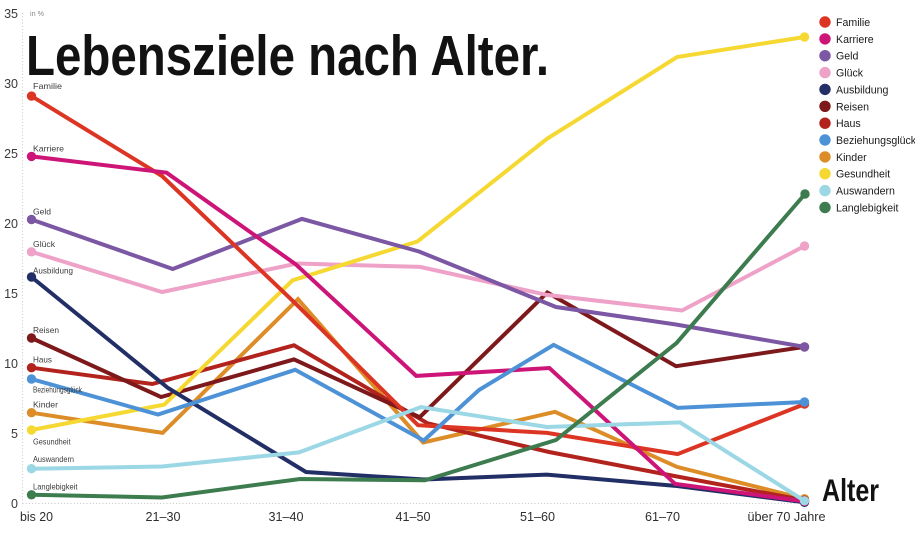 Image resolution: width=915 pixels, height=533 pixels. Describe the element at coordinates (537, 516) in the screenshot. I see `svg-text: 51–60` at that location.